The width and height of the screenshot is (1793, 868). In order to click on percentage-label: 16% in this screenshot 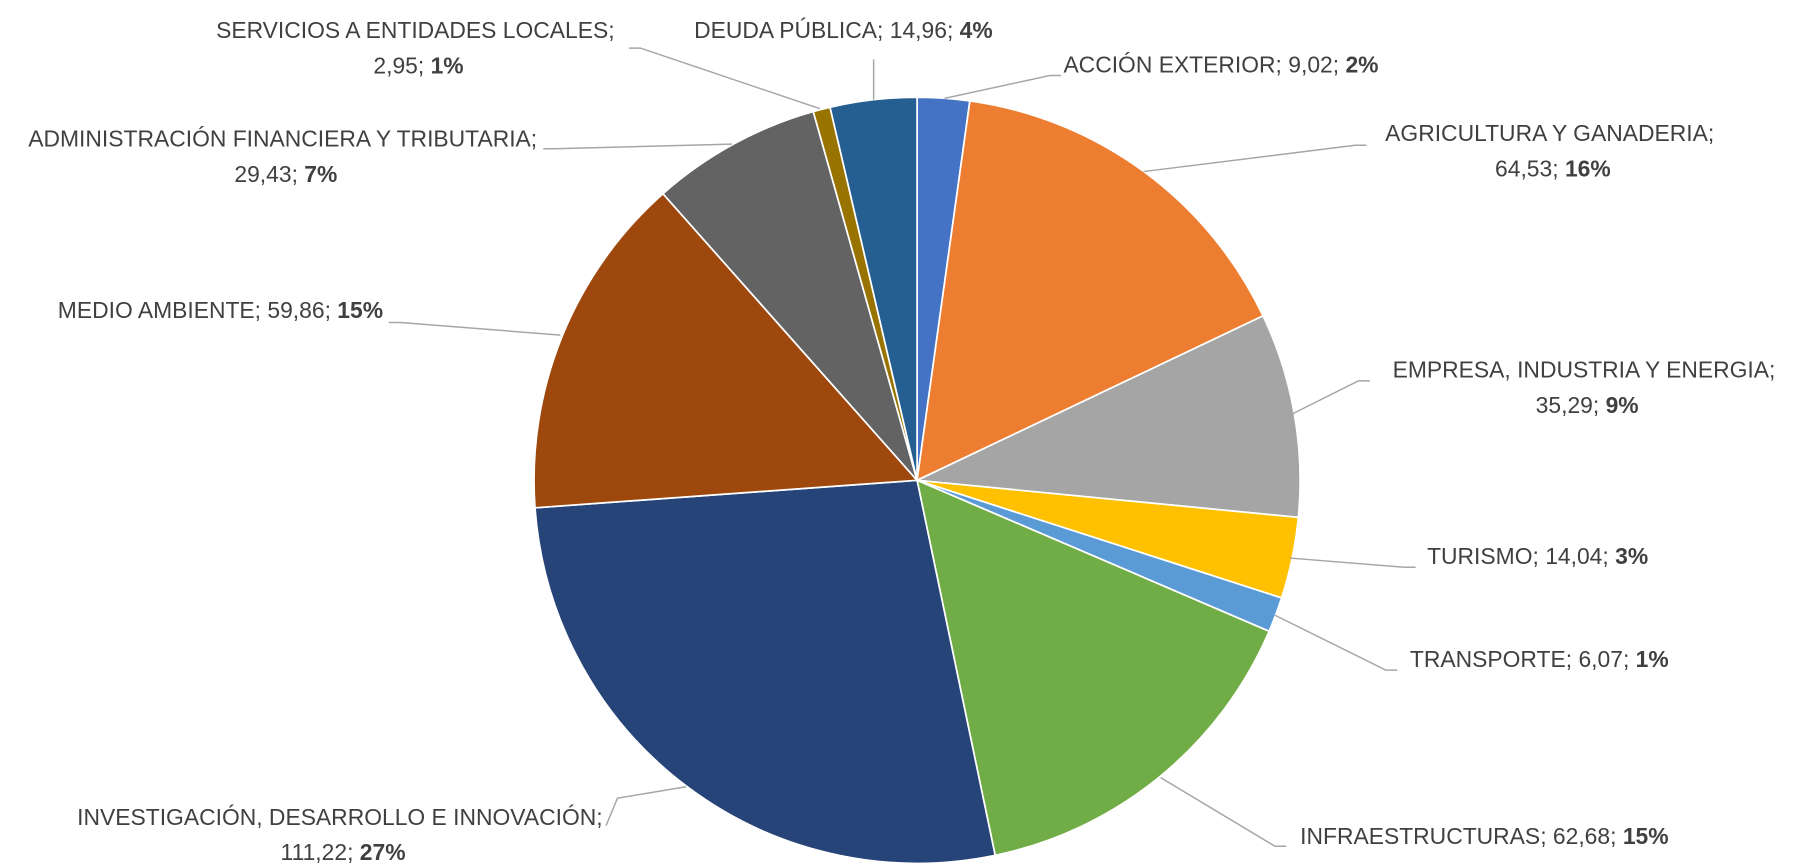, I will do `click(1588, 168)`.